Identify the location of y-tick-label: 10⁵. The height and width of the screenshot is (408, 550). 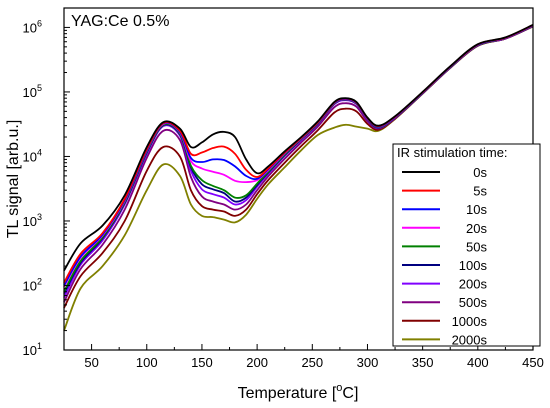
(32, 91).